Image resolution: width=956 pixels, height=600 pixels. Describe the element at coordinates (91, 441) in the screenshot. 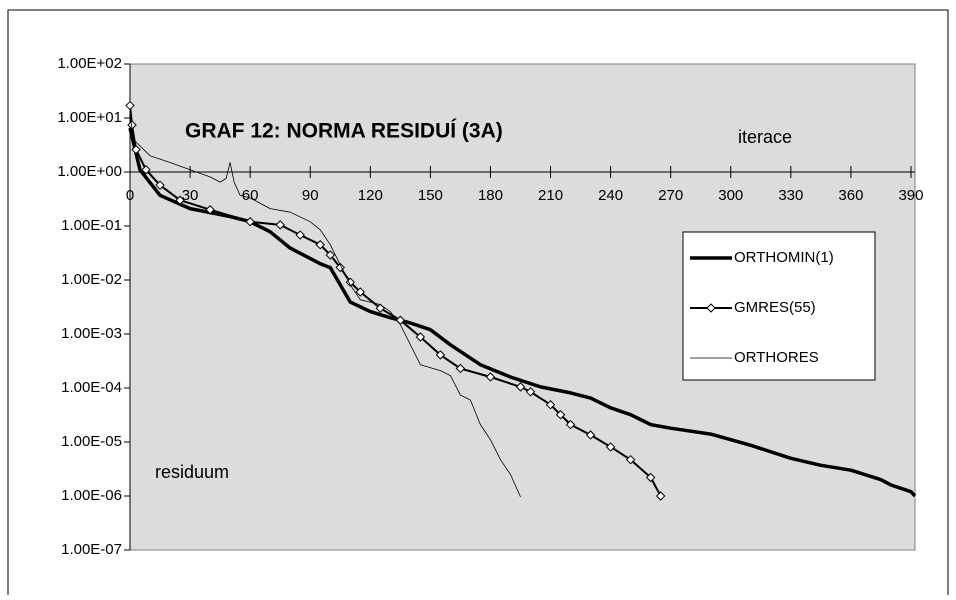

I see `y-tick-label: 1.00E-05` at that location.